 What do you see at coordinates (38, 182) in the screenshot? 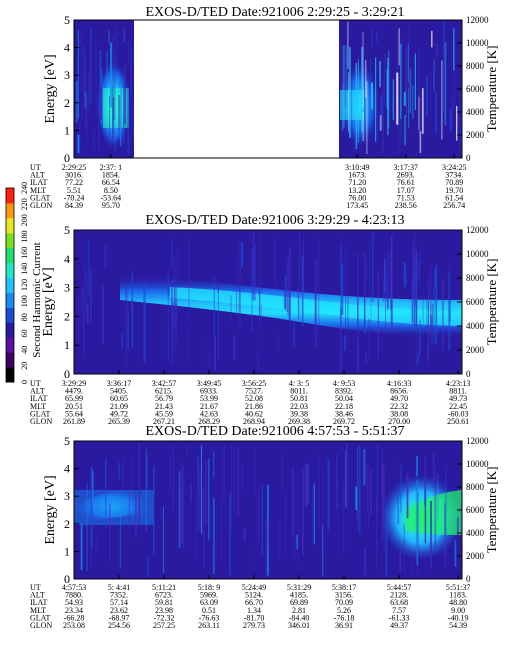
I see `row-label-ilat: ILAT` at bounding box center [38, 182].